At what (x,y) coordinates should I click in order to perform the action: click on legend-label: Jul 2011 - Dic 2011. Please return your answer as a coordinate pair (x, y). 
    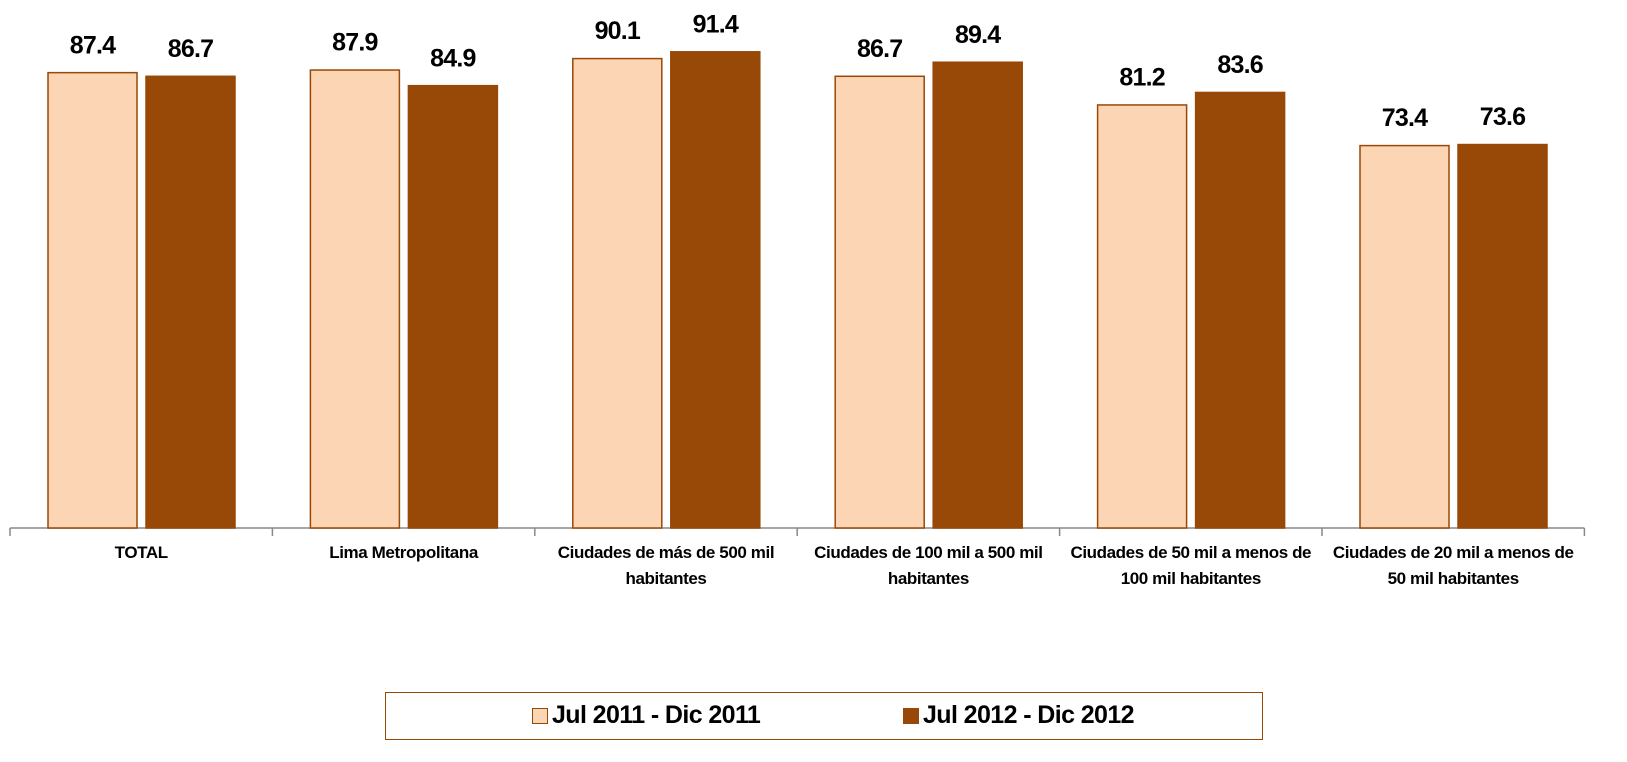
    Looking at the image, I should click on (656, 715).